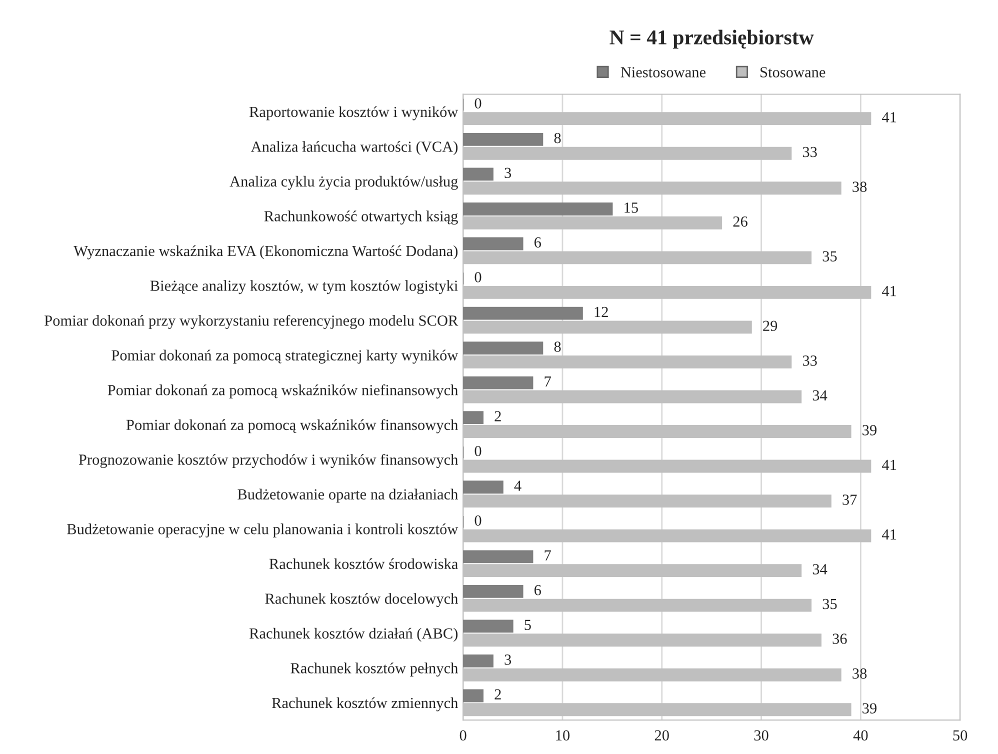  What do you see at coordinates (518, 485) in the screenshot?
I see `data-label: 4` at bounding box center [518, 485].